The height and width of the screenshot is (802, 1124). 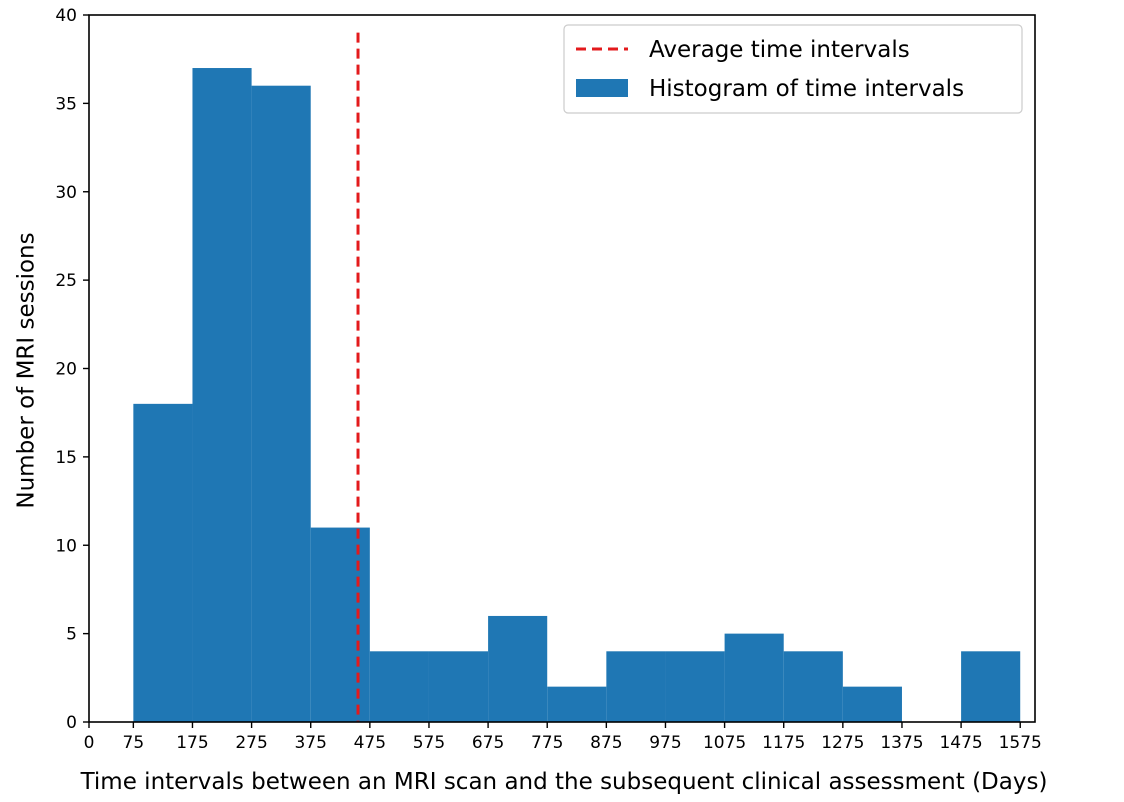 What do you see at coordinates (842, 743) in the screenshot?
I see `x-tick-label: 1275` at bounding box center [842, 743].